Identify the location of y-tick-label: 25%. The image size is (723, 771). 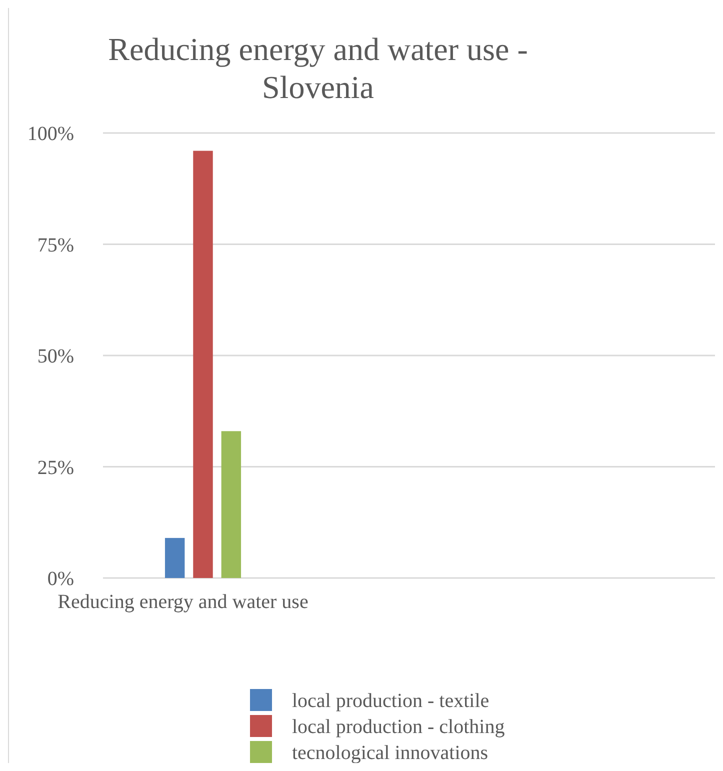
(55, 467).